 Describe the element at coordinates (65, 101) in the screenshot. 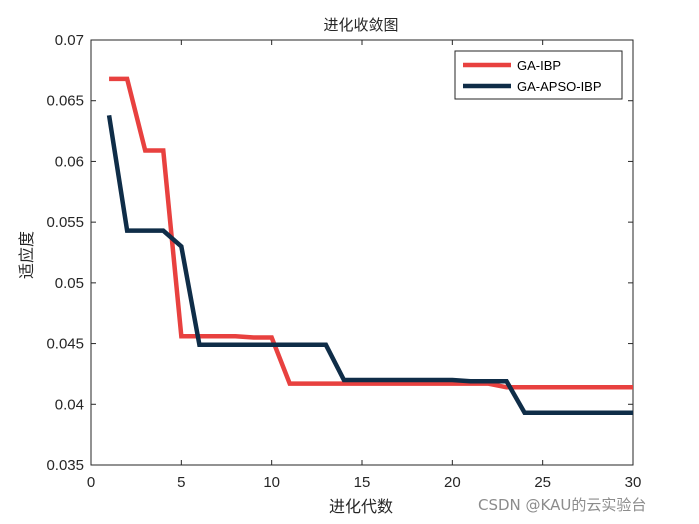

I see `y-tick-label: 0.065` at that location.